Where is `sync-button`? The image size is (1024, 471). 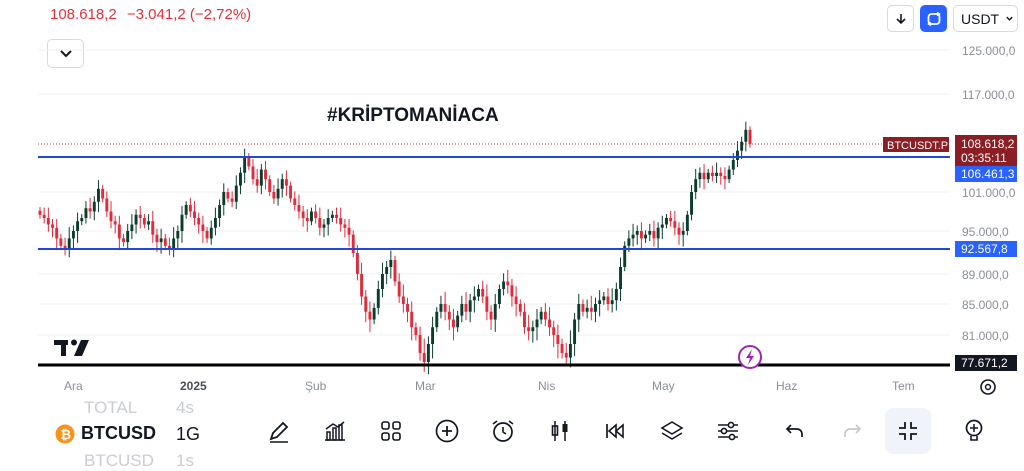 sync-button is located at coordinates (933, 18).